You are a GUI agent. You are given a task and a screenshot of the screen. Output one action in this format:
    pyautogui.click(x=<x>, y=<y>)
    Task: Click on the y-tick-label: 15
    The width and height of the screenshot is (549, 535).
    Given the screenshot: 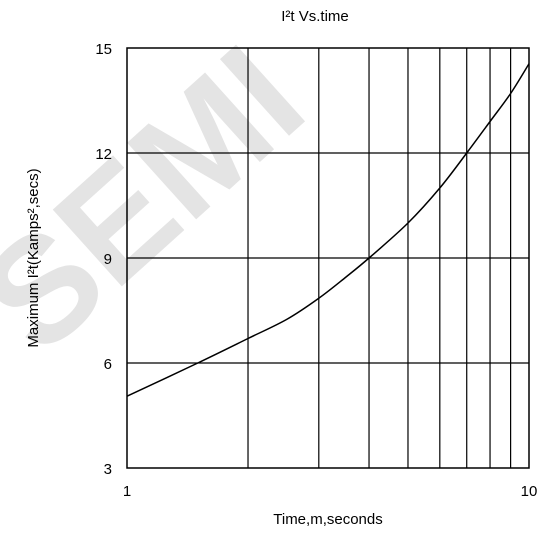 What is the action you would take?
    pyautogui.click(x=103, y=49)
    